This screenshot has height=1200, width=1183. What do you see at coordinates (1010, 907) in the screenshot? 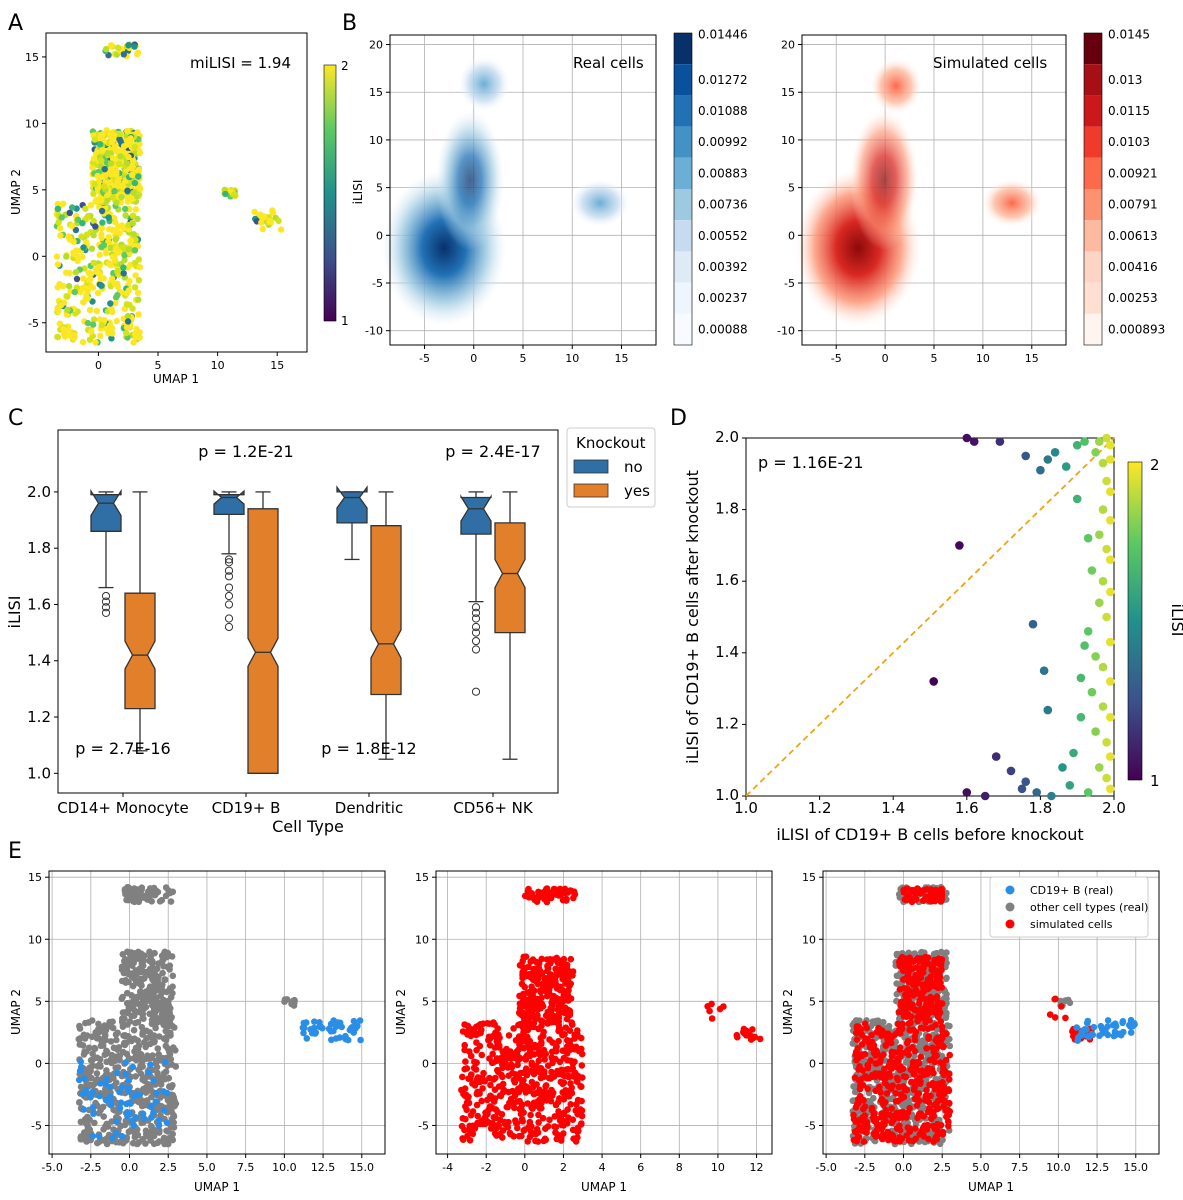
I see `legend-marker-other` at bounding box center [1010, 907].